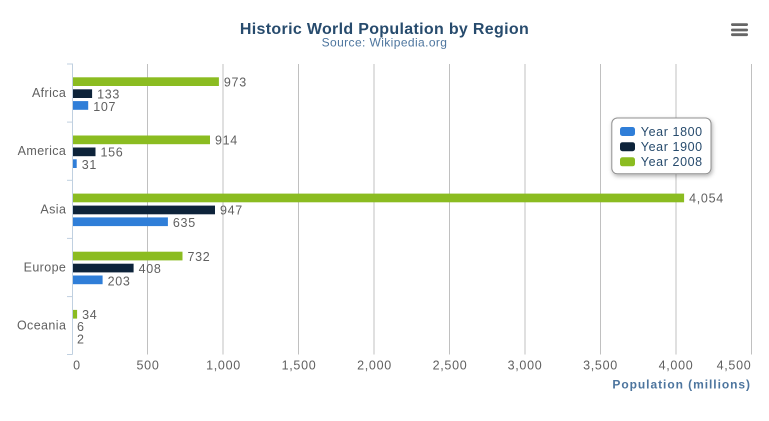 This screenshot has height=421, width=769. What do you see at coordinates (108, 94) in the screenshot?
I see `svg-text: 133` at bounding box center [108, 94].